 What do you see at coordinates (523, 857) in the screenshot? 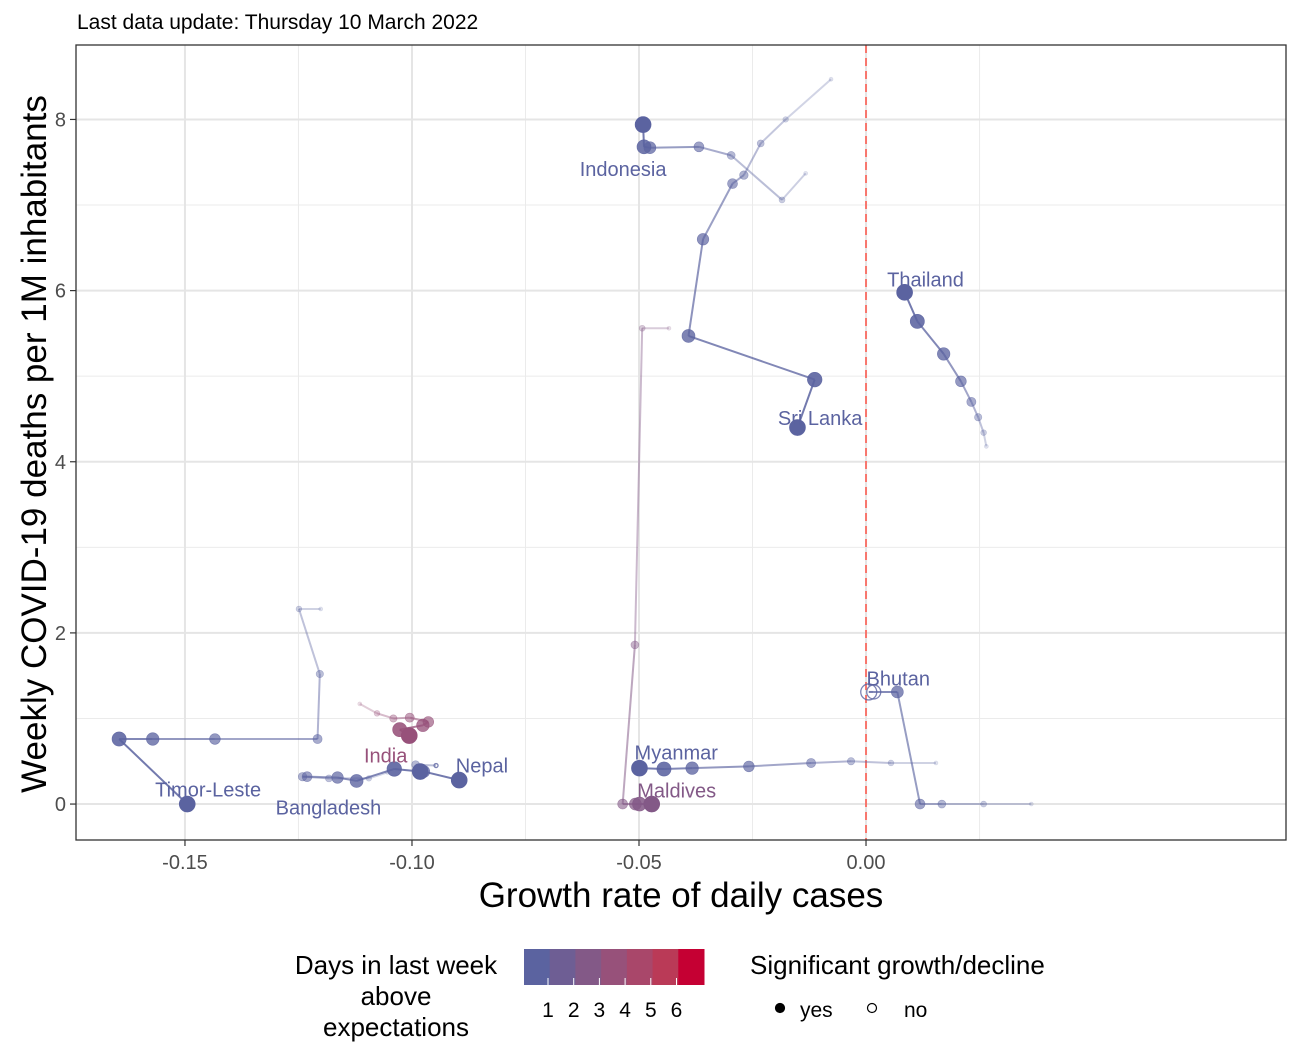
I see `x-axis: -0.15 -0.10 -0.05 0.00` at bounding box center [523, 857].